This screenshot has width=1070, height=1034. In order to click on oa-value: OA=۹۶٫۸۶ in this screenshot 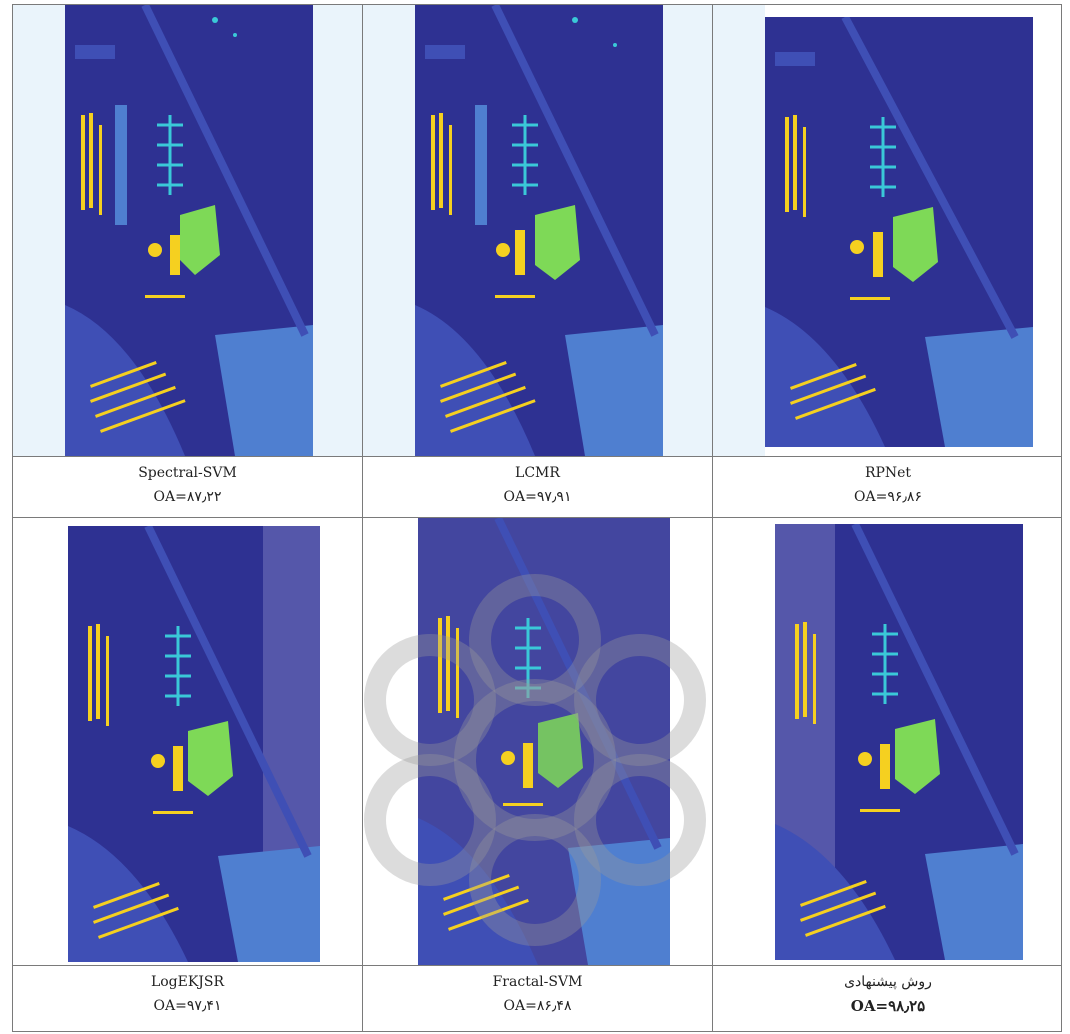, I will do `click(888, 497)`.